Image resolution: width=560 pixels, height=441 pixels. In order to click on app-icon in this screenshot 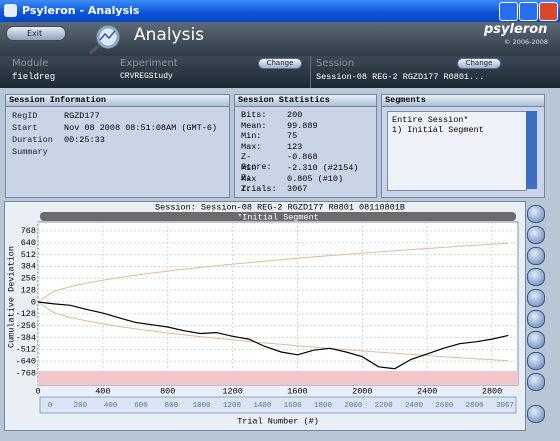, I will do `click(10, 10)`.